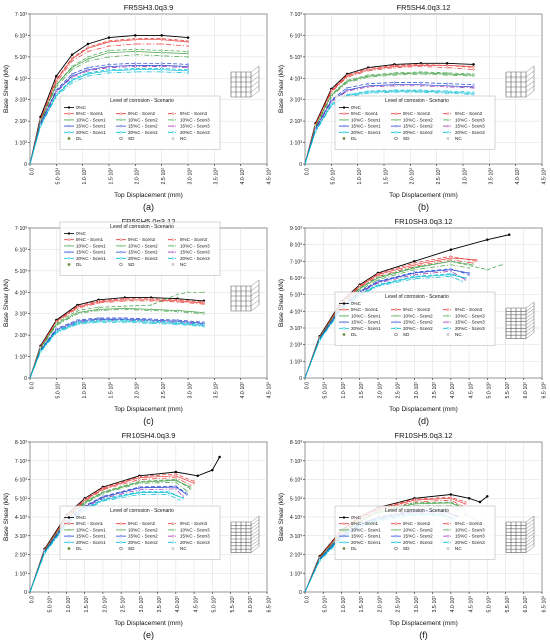  What do you see at coordinates (417, 604) in the screenshot?
I see `x-tick-label: 3.0·10²` at bounding box center [417, 604].